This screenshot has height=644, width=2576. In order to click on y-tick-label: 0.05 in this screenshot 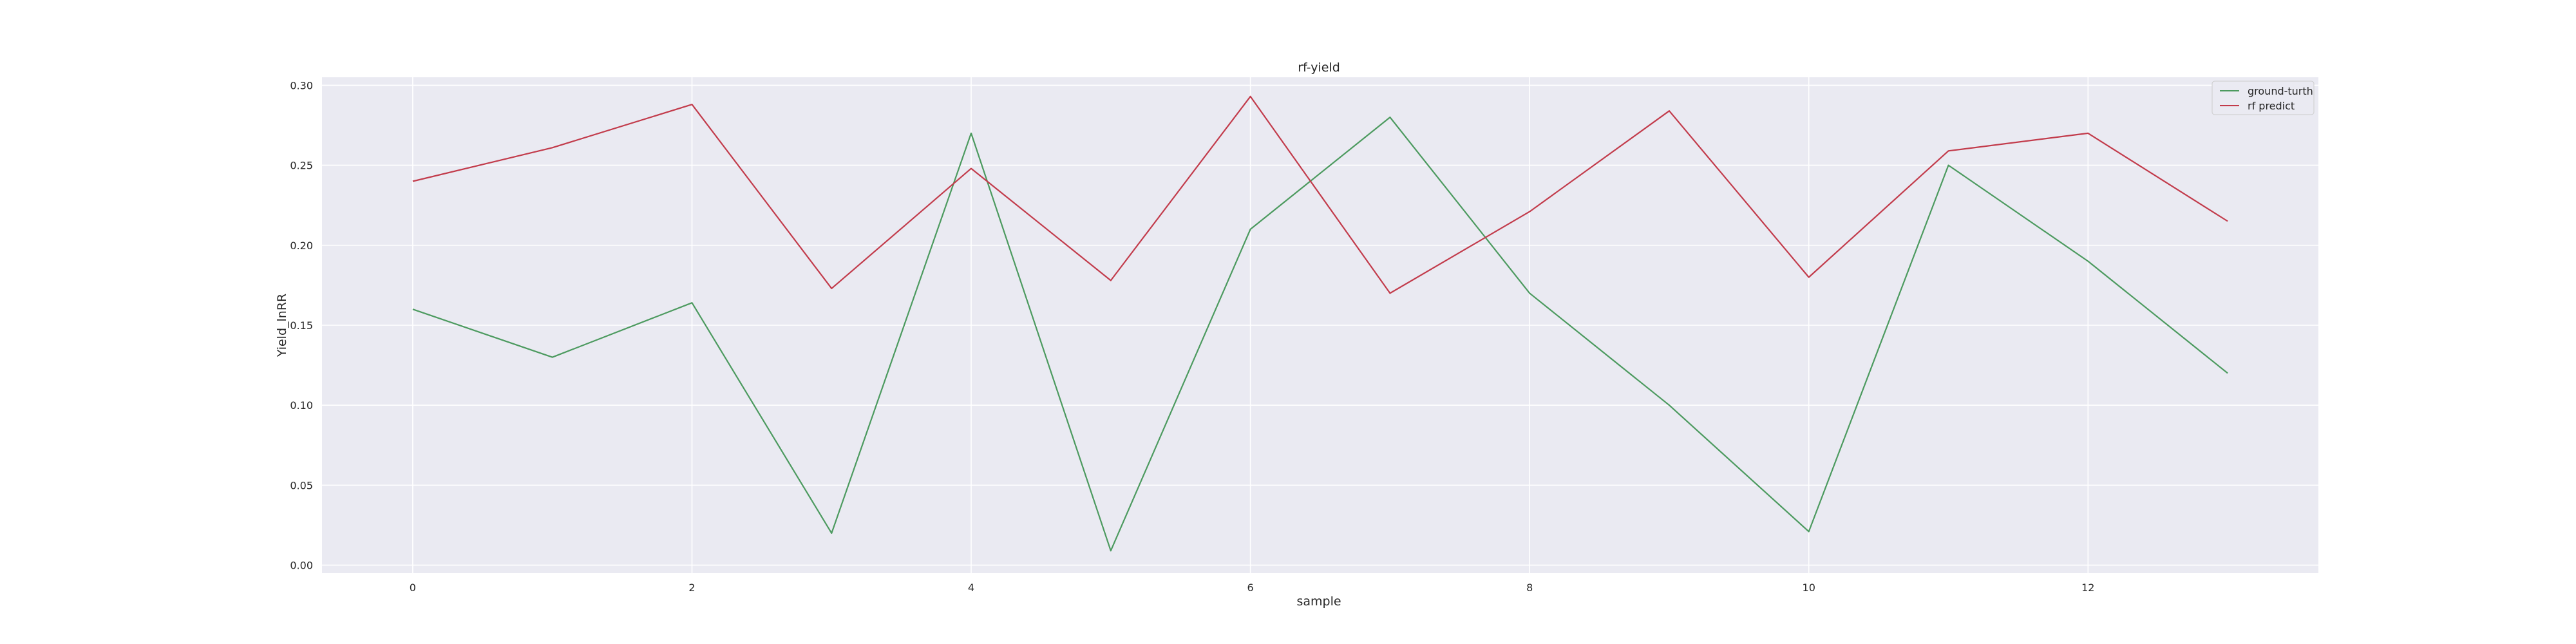, I will do `click(301, 485)`.